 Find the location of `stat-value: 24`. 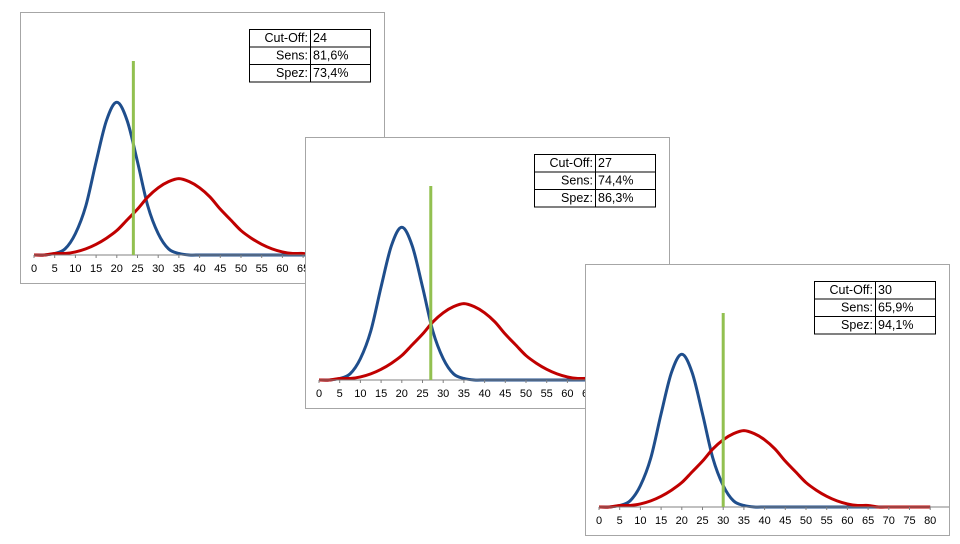

stat-value: 24 is located at coordinates (320, 38).